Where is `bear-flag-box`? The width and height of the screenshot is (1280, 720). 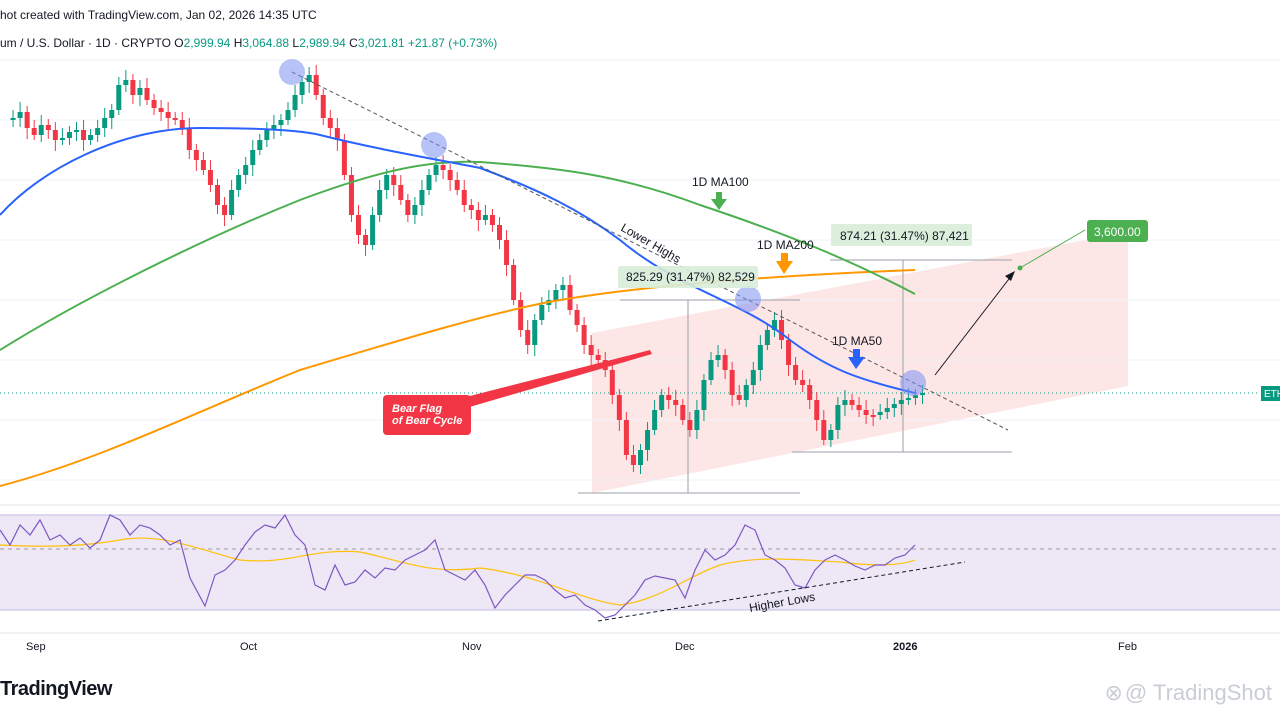 bear-flag-box is located at coordinates (427, 415).